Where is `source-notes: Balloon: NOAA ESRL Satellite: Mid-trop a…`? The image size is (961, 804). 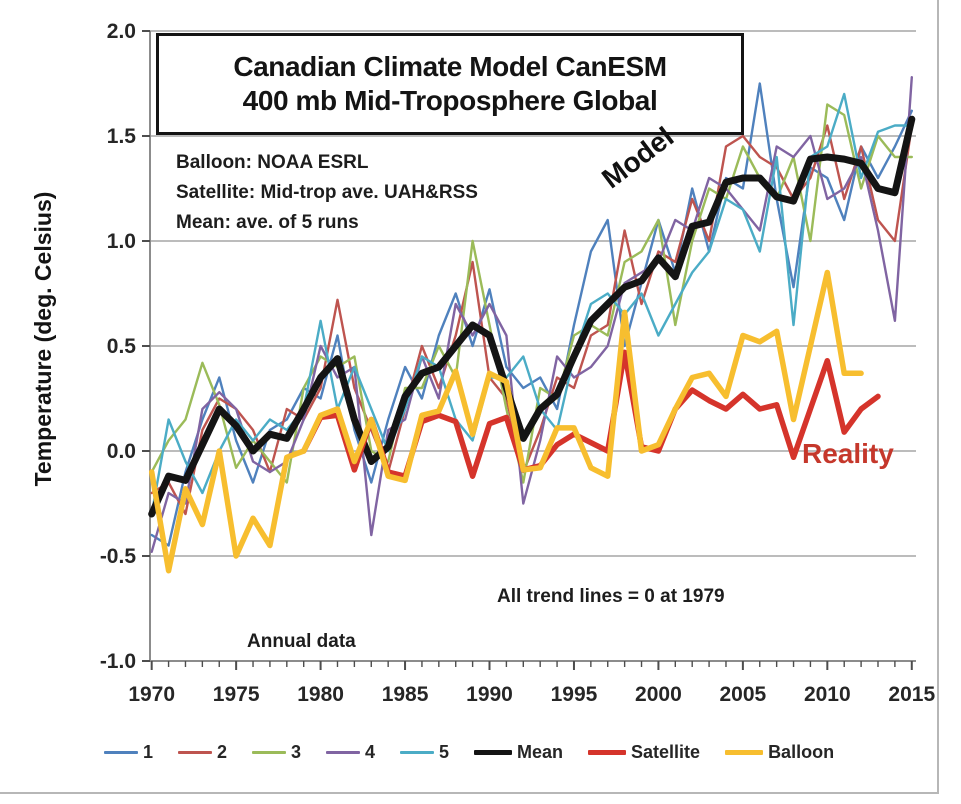
source-notes: Balloon: NOAA ESRL Satellite: Mid-trop a… is located at coordinates (327, 193).